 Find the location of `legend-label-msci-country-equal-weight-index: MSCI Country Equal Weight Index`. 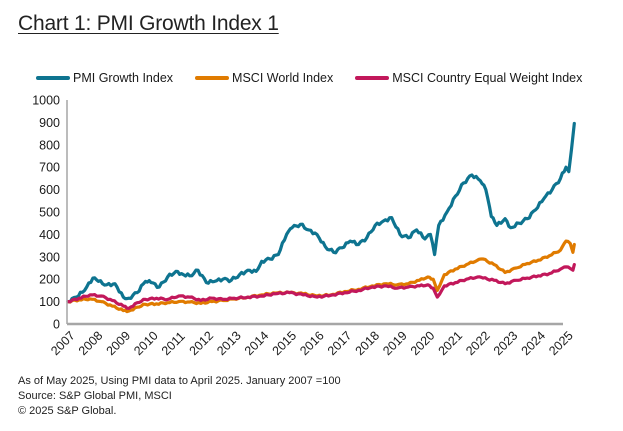

legend-label-msci-country-equal-weight-index: MSCI Country Equal Weight Index is located at coordinates (487, 78).